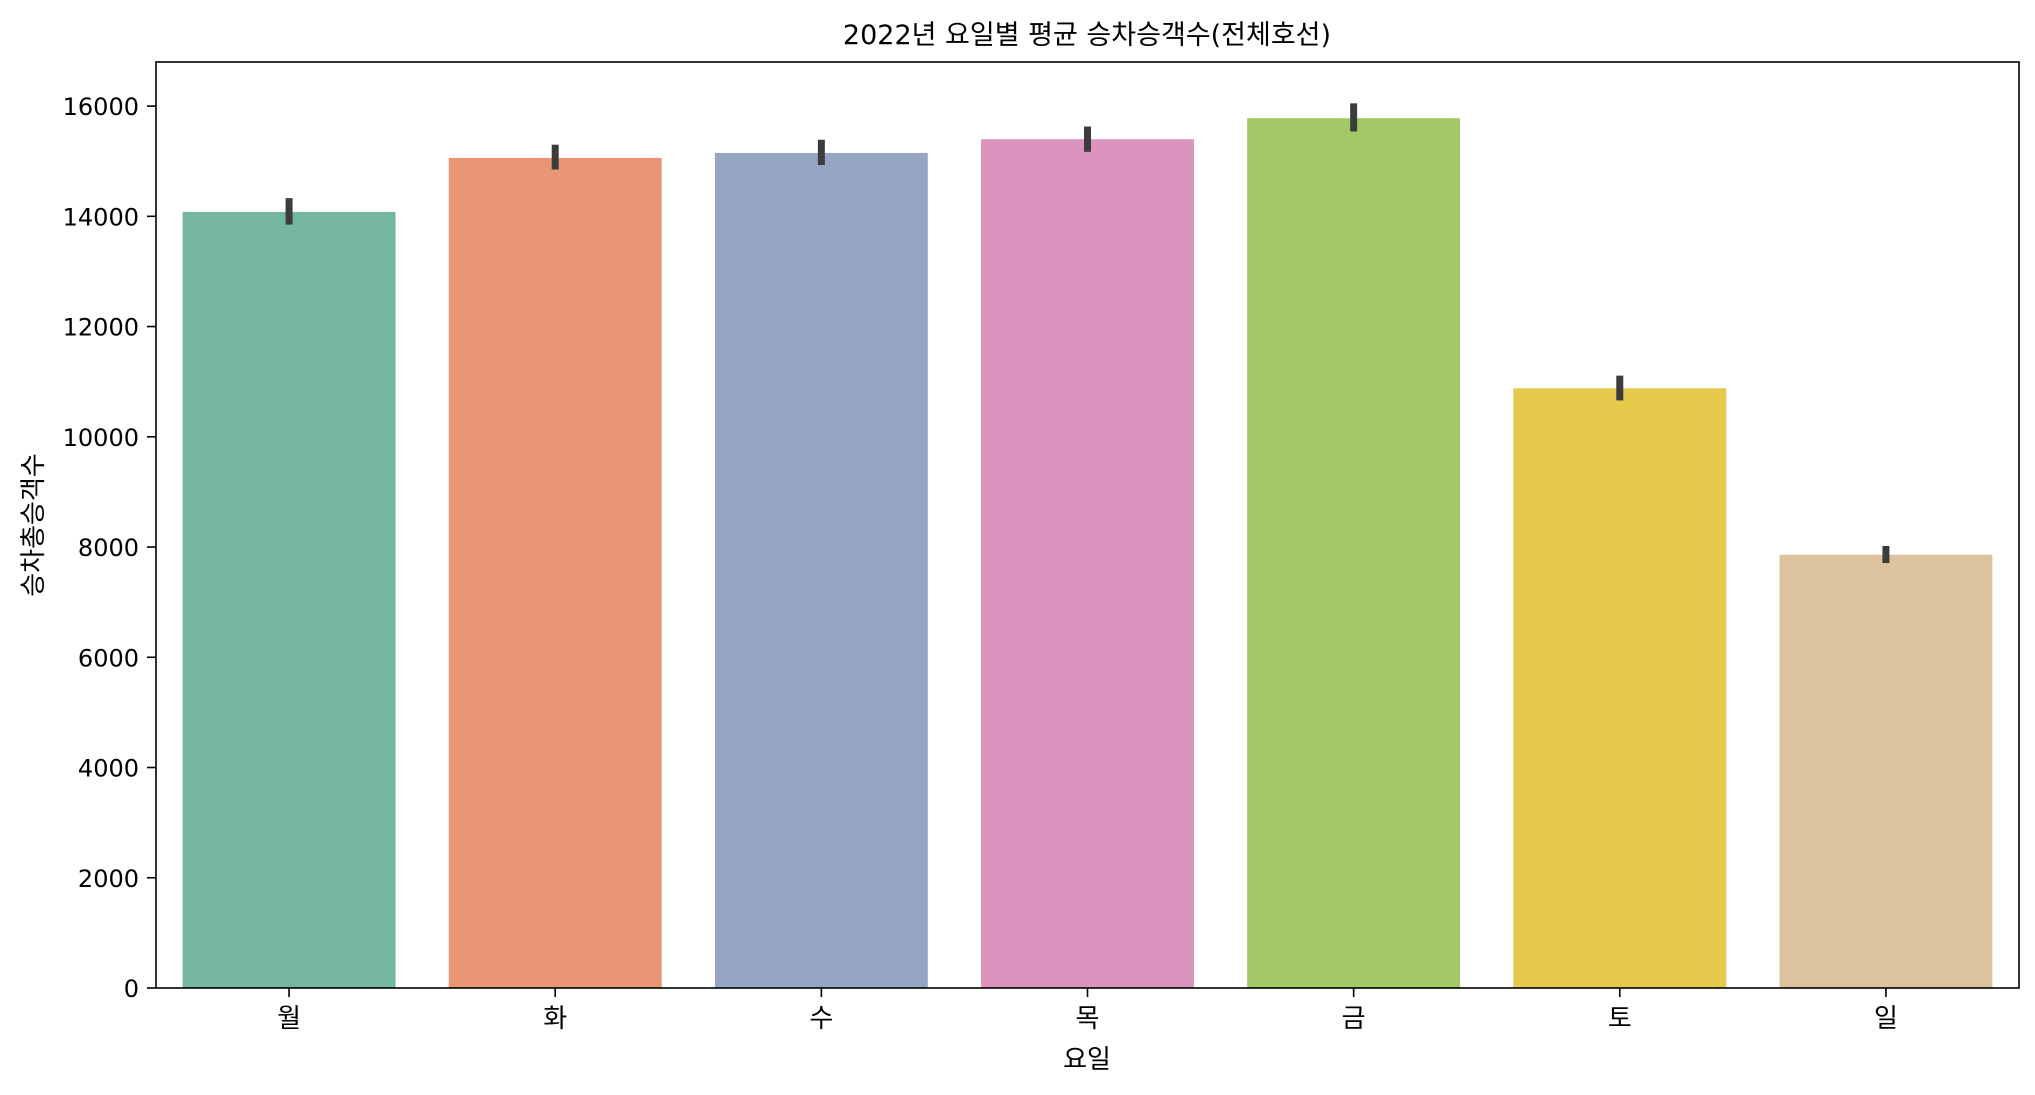 This screenshot has width=2035, height=1095. I want to click on y-axis-ticks: 0 2000 4000 6000 8000 10000 12000 14000 16000, so click(109, 548).